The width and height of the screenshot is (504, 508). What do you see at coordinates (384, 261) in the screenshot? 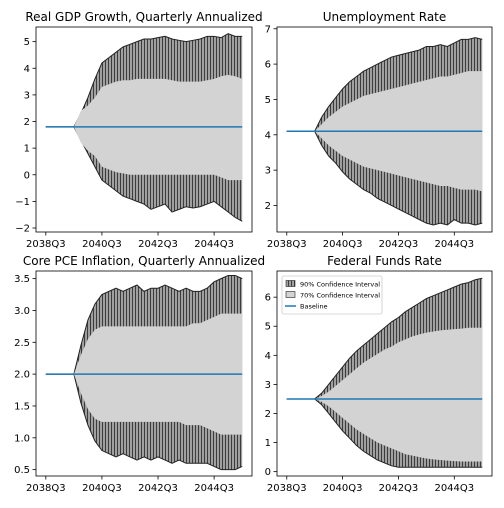
I see `chart-title: Federal Funds Rate` at bounding box center [384, 261].